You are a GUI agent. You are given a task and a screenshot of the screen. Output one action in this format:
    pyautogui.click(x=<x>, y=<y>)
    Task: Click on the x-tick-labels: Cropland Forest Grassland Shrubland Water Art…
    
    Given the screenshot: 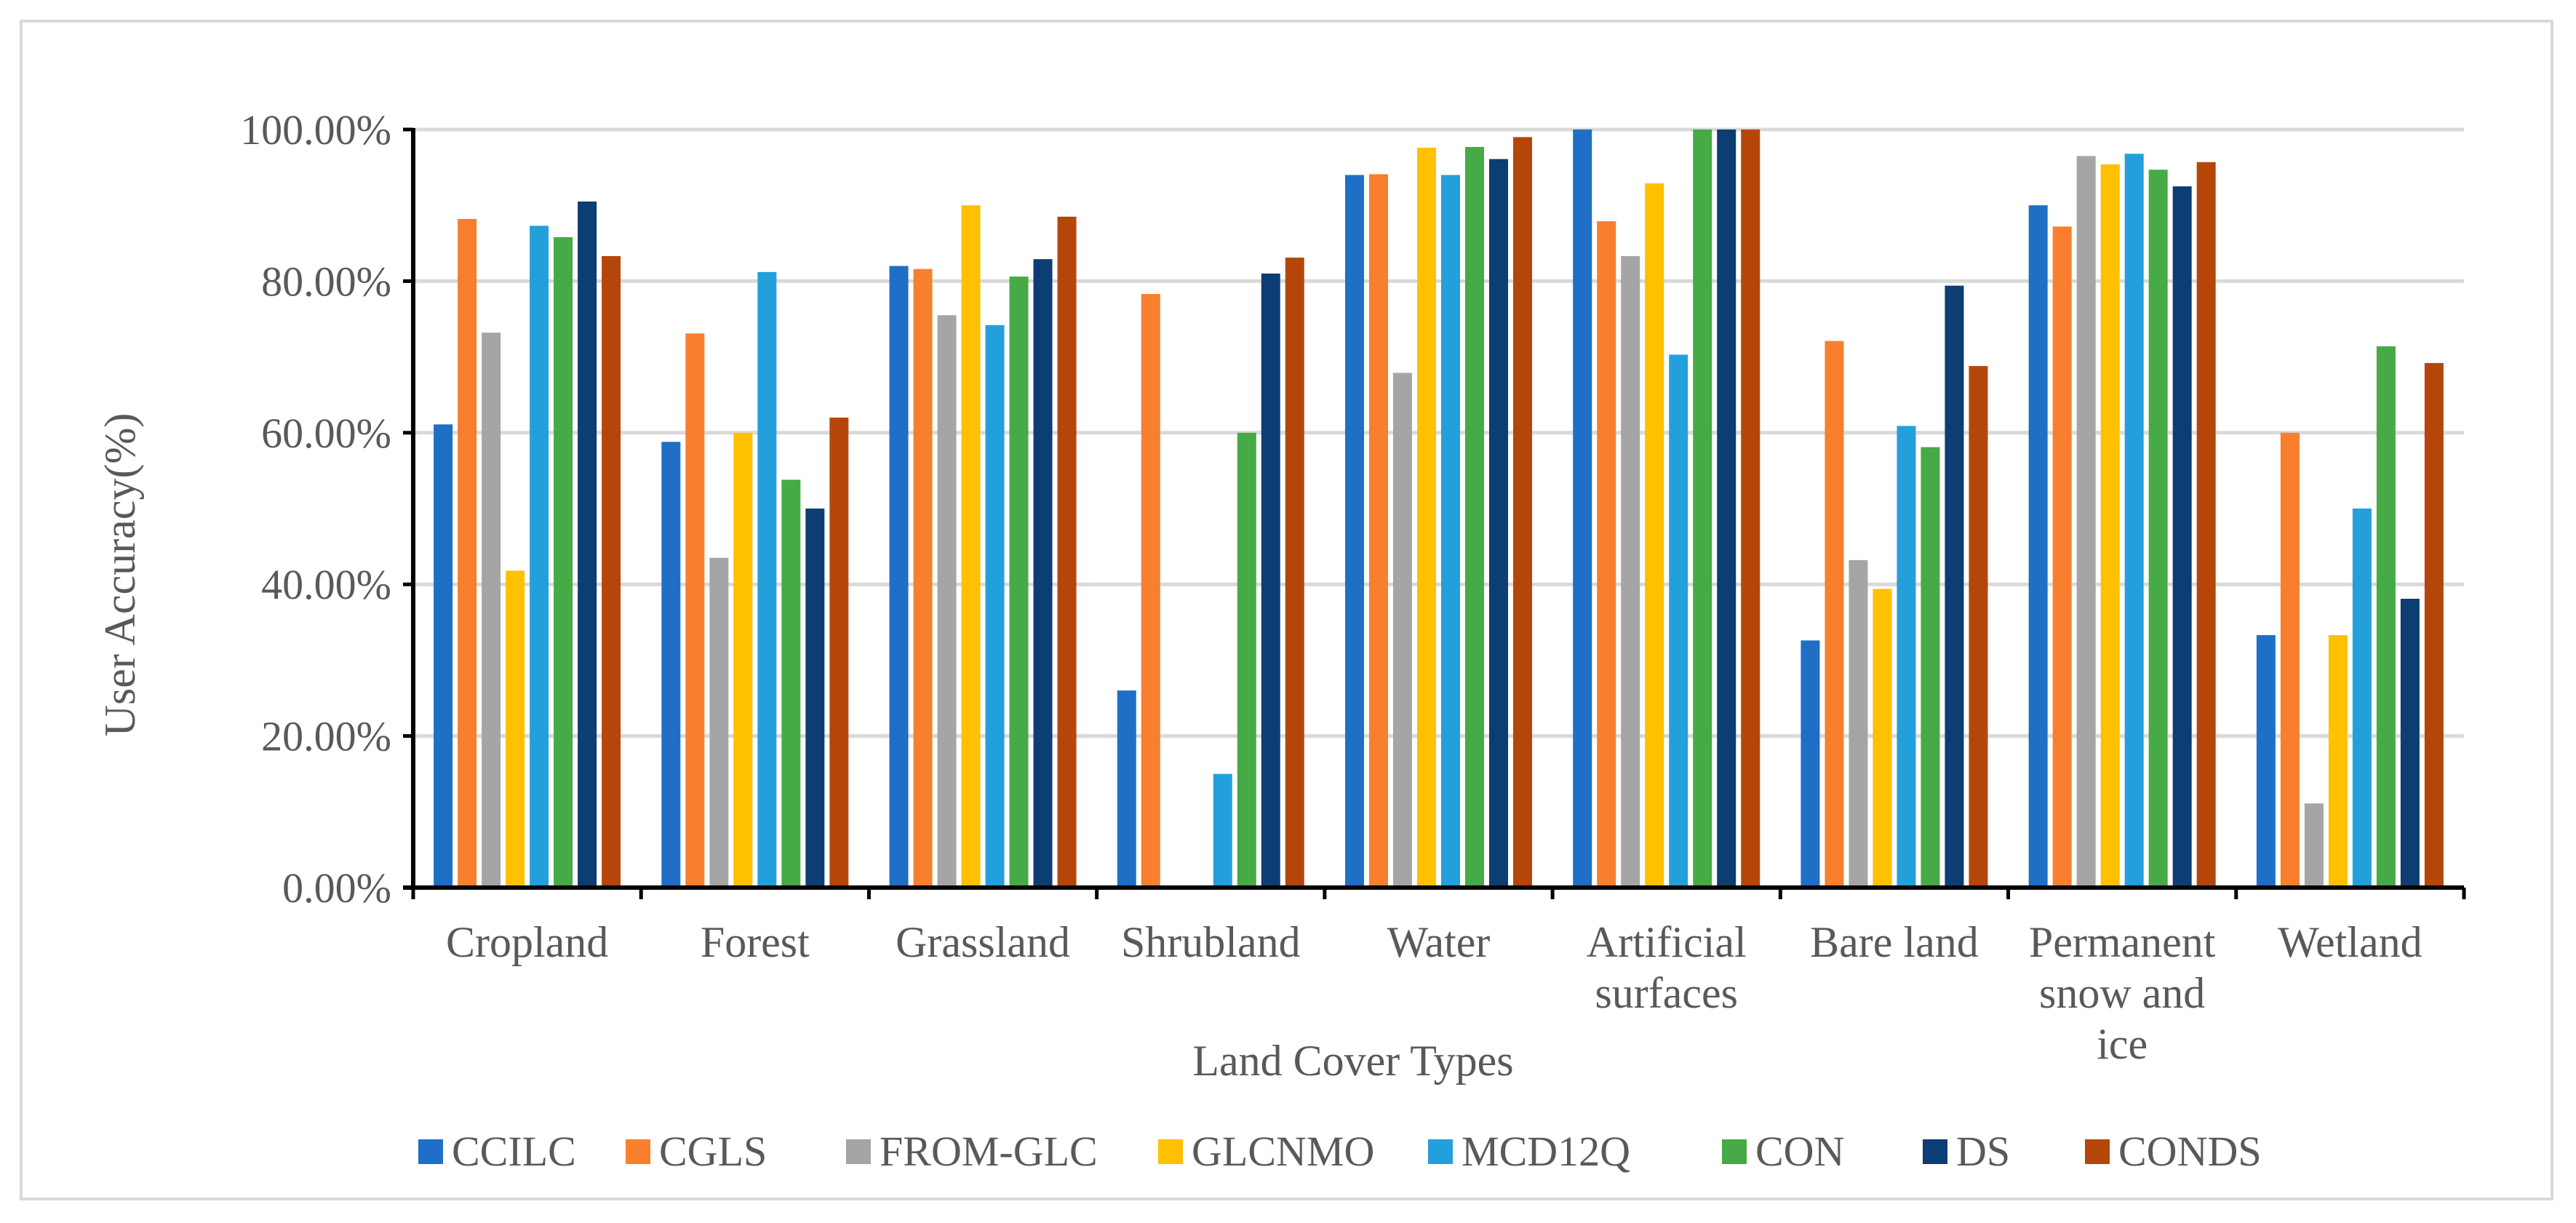 What is the action you would take?
    pyautogui.click(x=1434, y=993)
    